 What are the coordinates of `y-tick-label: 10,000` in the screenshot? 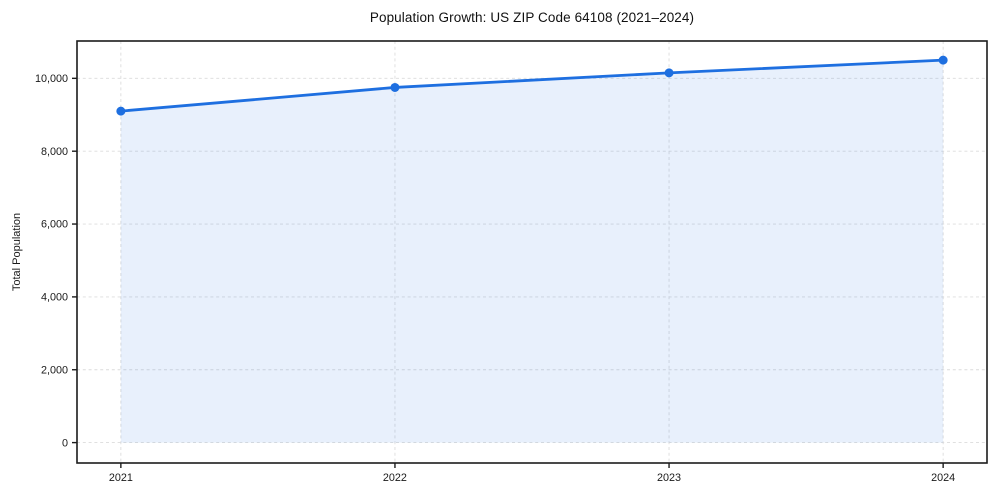 It's located at (51, 79).